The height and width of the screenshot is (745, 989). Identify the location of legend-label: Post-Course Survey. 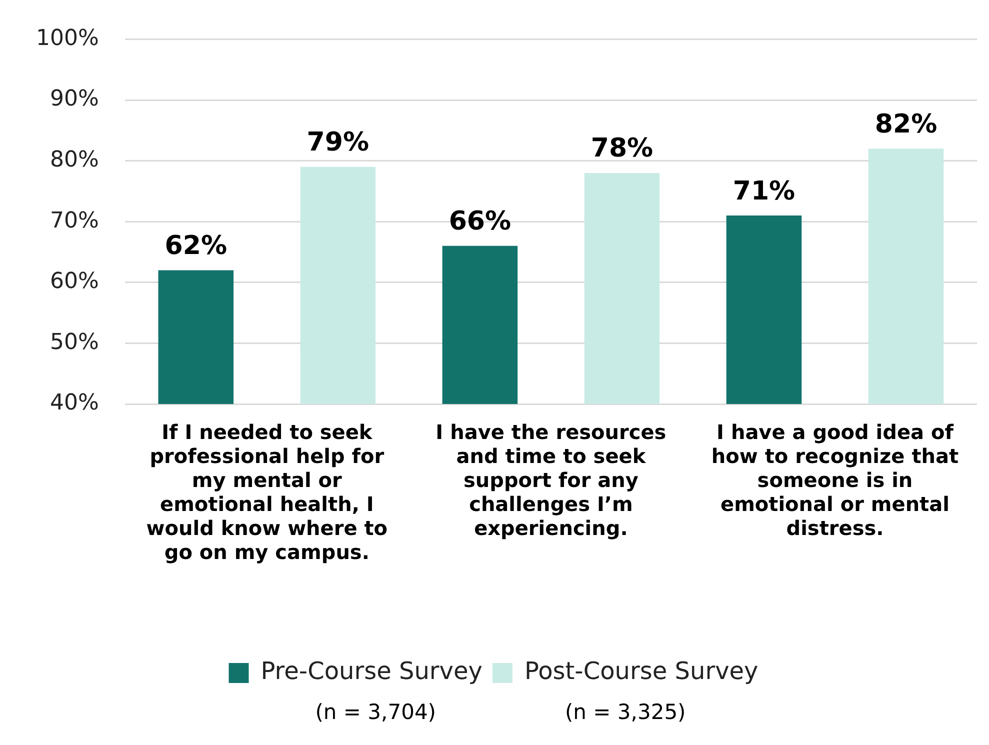
(641, 671).